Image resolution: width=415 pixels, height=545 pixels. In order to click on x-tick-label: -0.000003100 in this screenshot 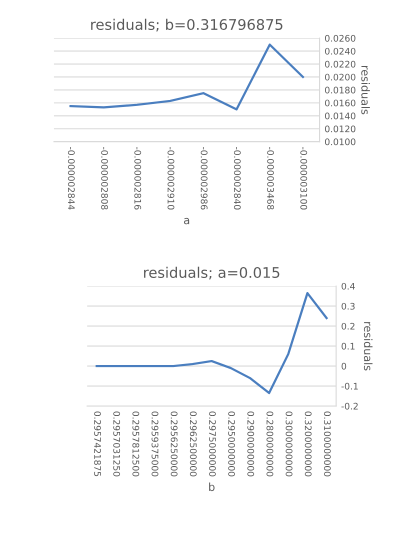, I will do `click(304, 178)`.